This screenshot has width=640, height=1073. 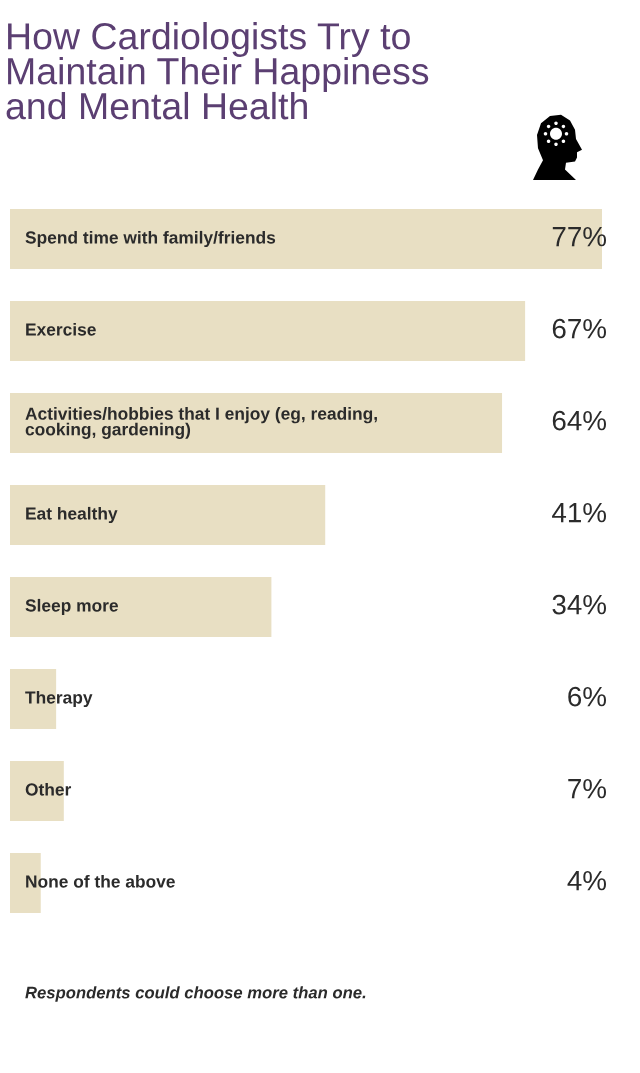 What do you see at coordinates (150, 239) in the screenshot?
I see `y-tick-label: Spend time with family/friends` at bounding box center [150, 239].